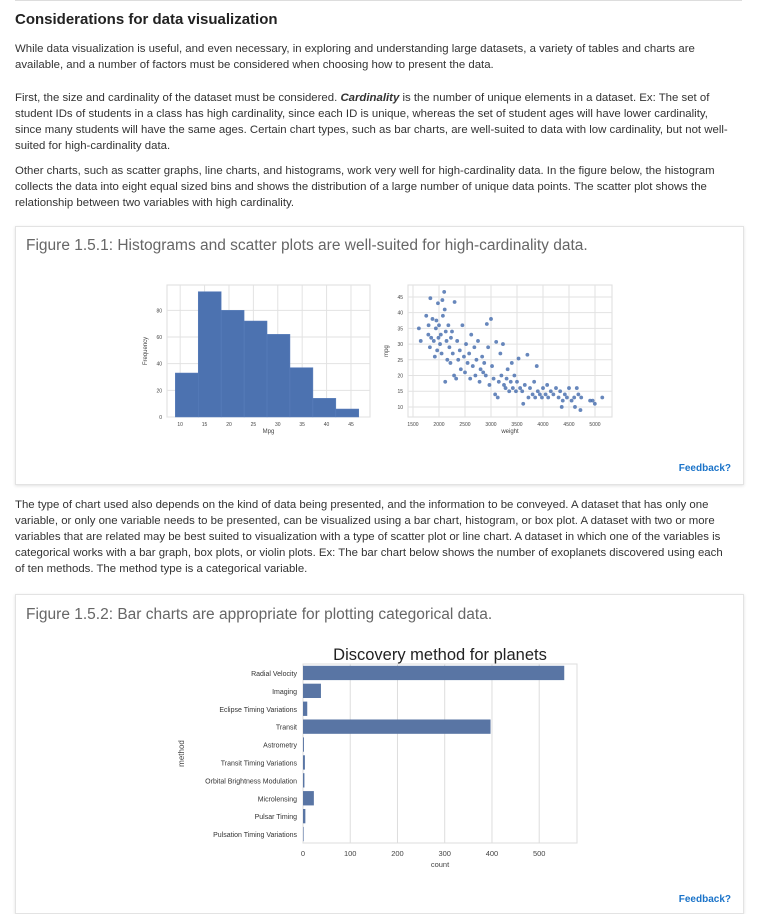 Image resolution: width=768 pixels, height=914 pixels. What do you see at coordinates (509, 432) in the screenshot?
I see `x-axis-label: weight` at bounding box center [509, 432].